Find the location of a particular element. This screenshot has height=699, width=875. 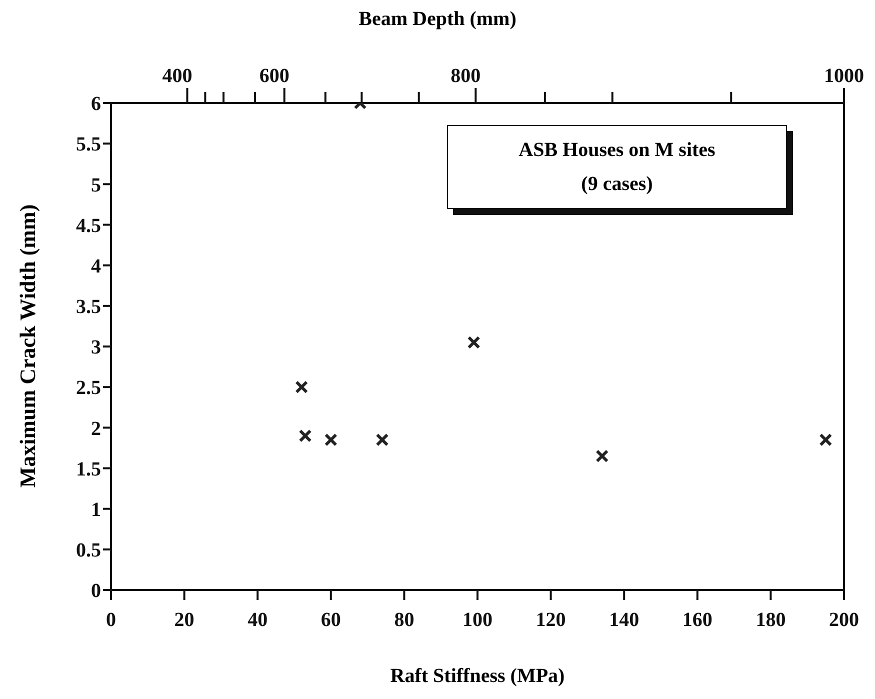

x-tick-label: 120 is located at coordinates (551, 620).